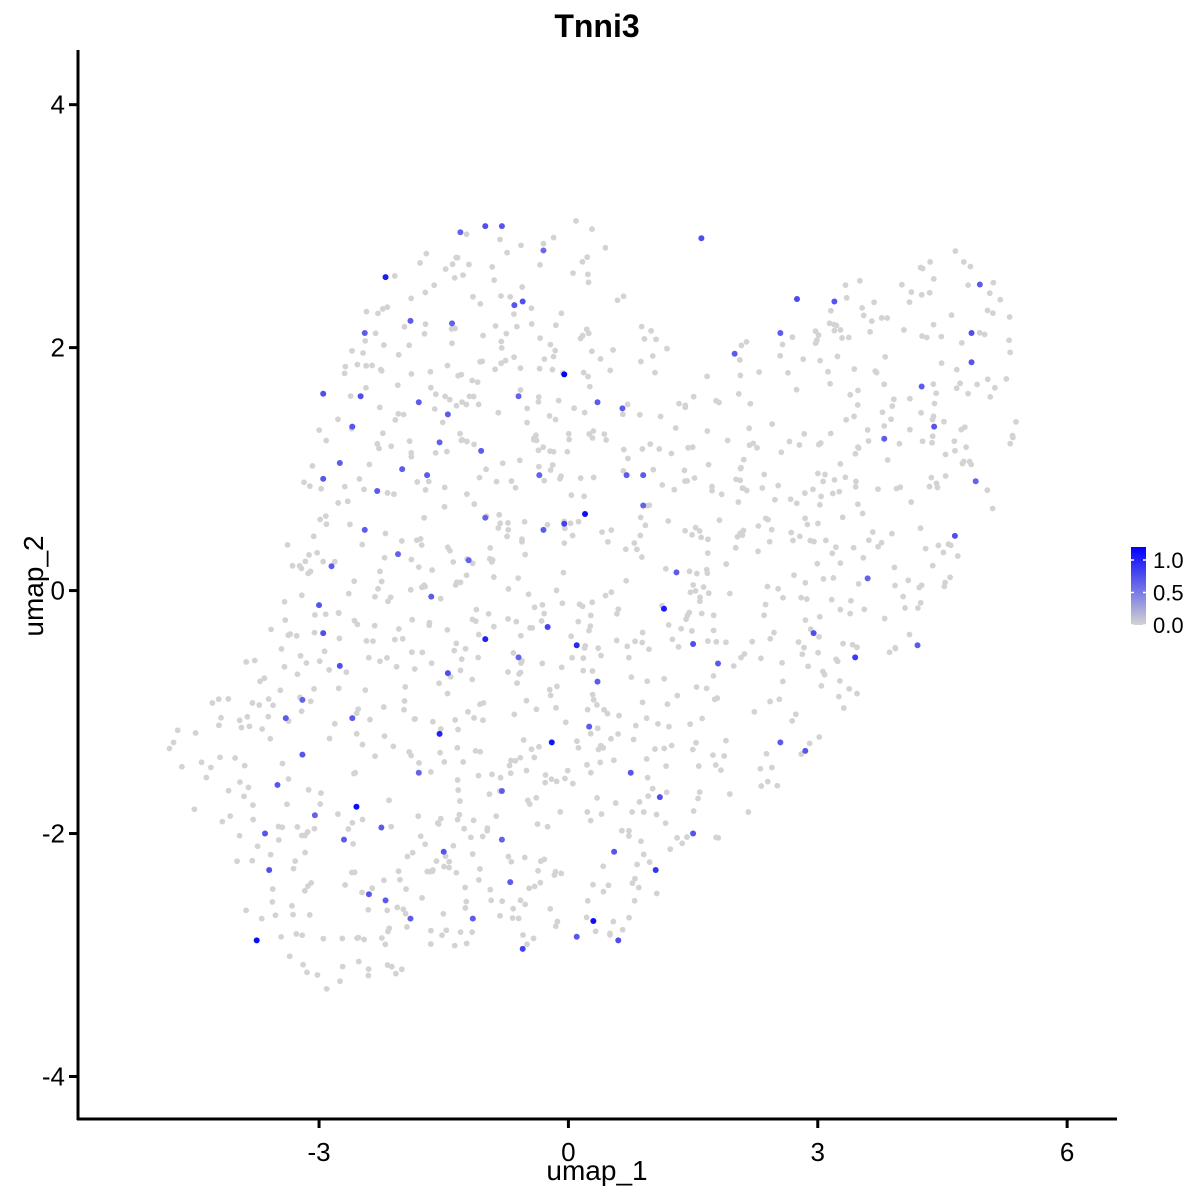  Describe the element at coordinates (1067, 1152) in the screenshot. I see `x-tick-label: 6` at that location.